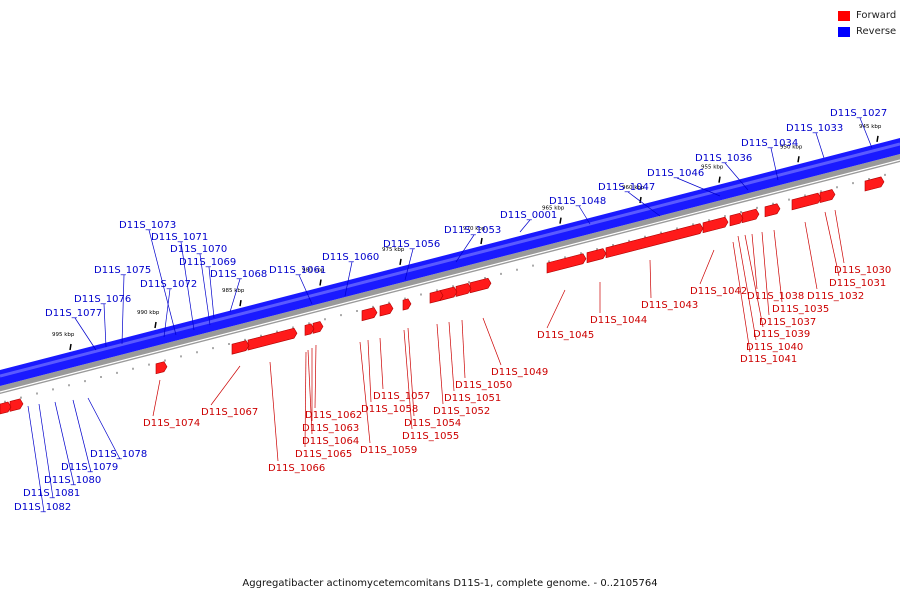  I want to click on reverse-gene-label: D11S_1077, so click(73, 313).